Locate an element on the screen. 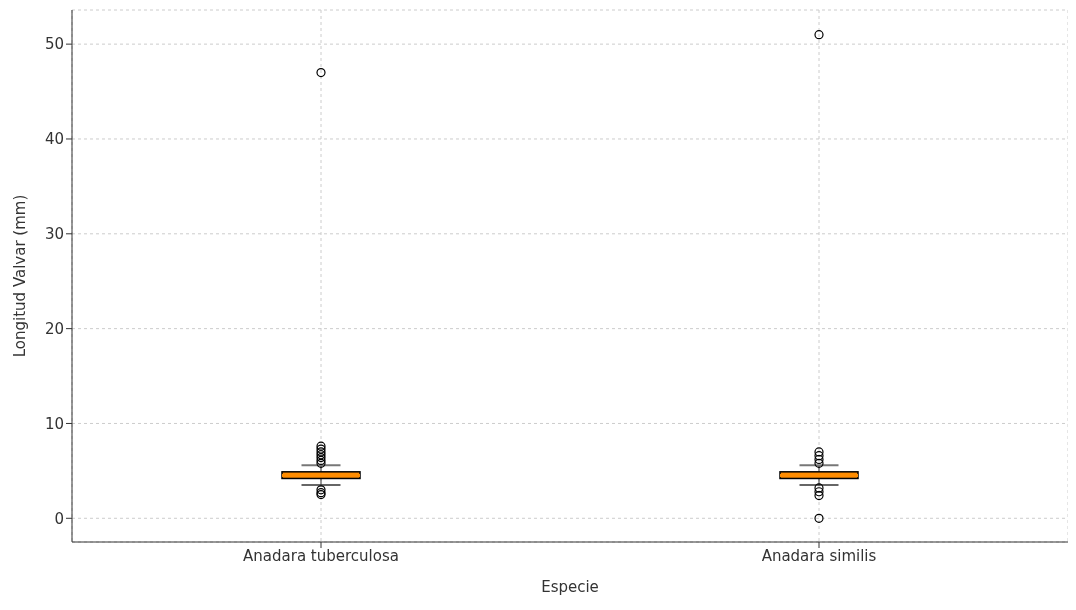 This screenshot has width=1076, height=610. y-tick-label: 20 is located at coordinates (54, 328).